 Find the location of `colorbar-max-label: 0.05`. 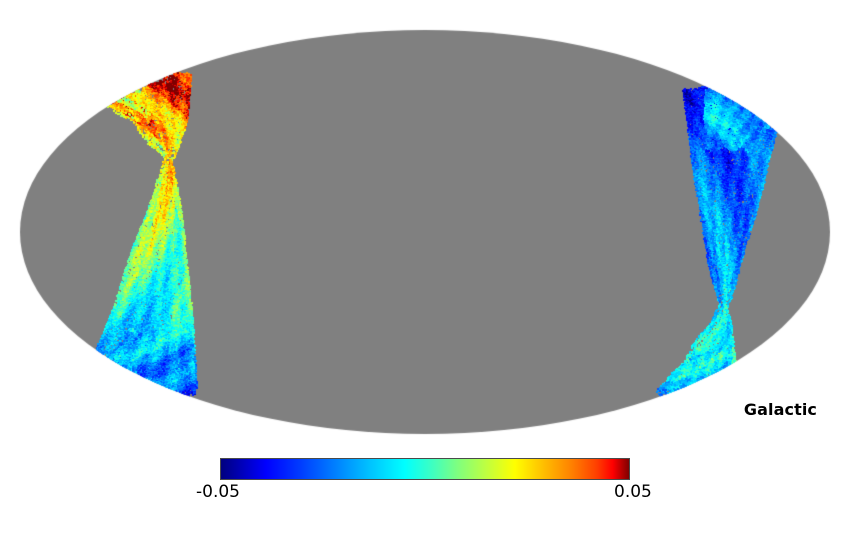

colorbar-max-label: 0.05 is located at coordinates (633, 492).